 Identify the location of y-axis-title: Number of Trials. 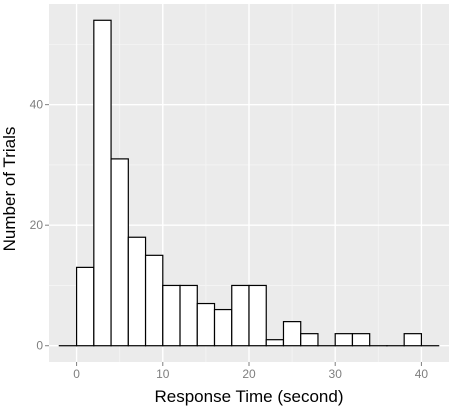
(9, 189).